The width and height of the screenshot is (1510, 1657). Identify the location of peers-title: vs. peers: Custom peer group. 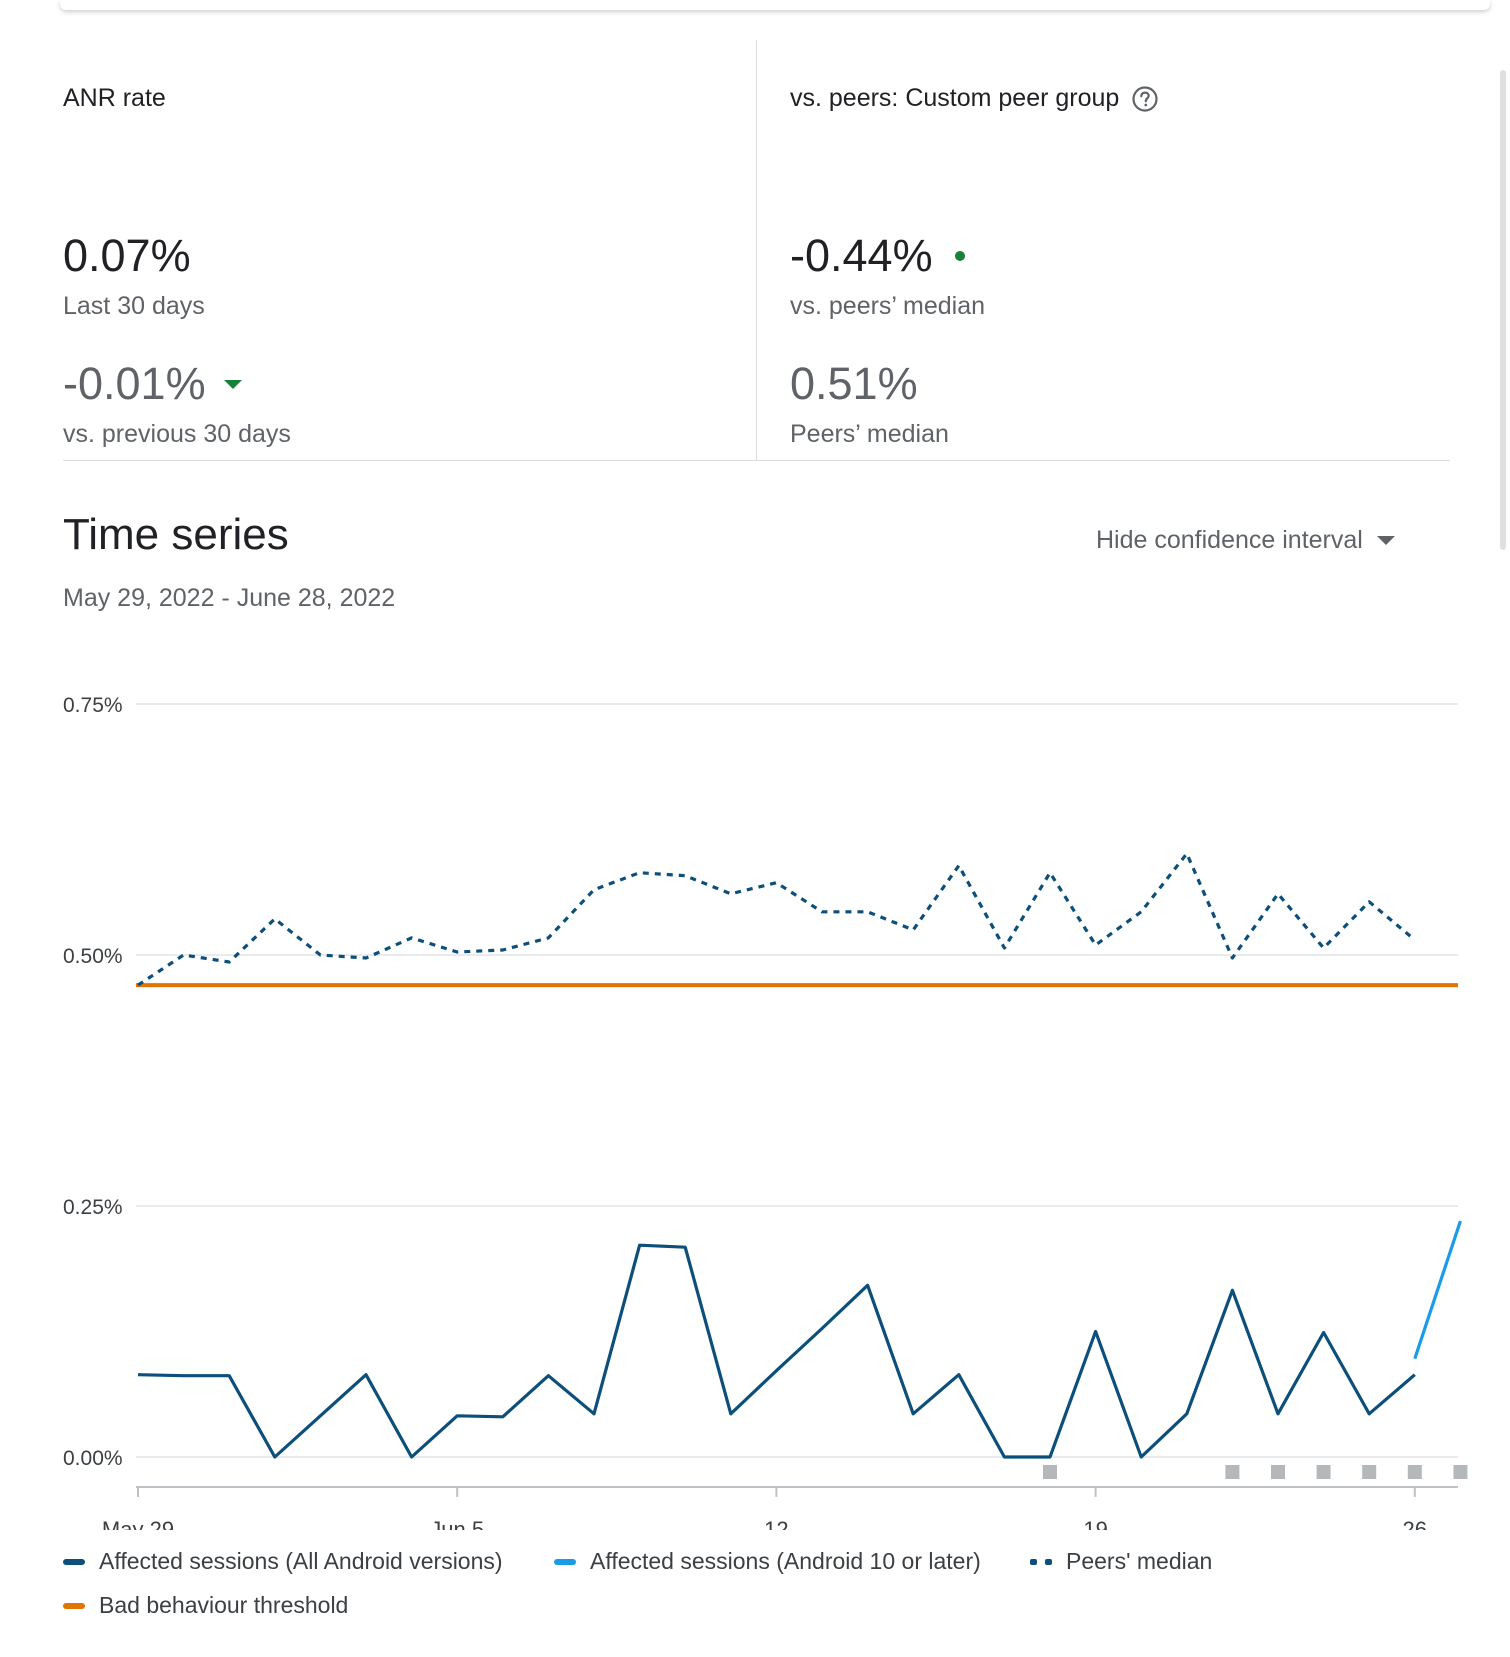
(955, 98).